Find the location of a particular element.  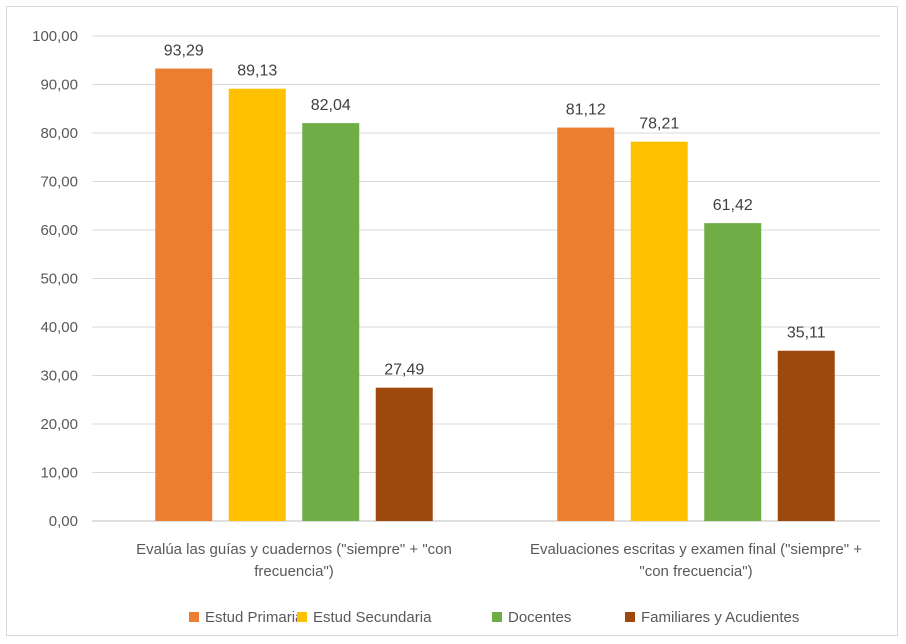

data-label: 93,29 is located at coordinates (184, 51).